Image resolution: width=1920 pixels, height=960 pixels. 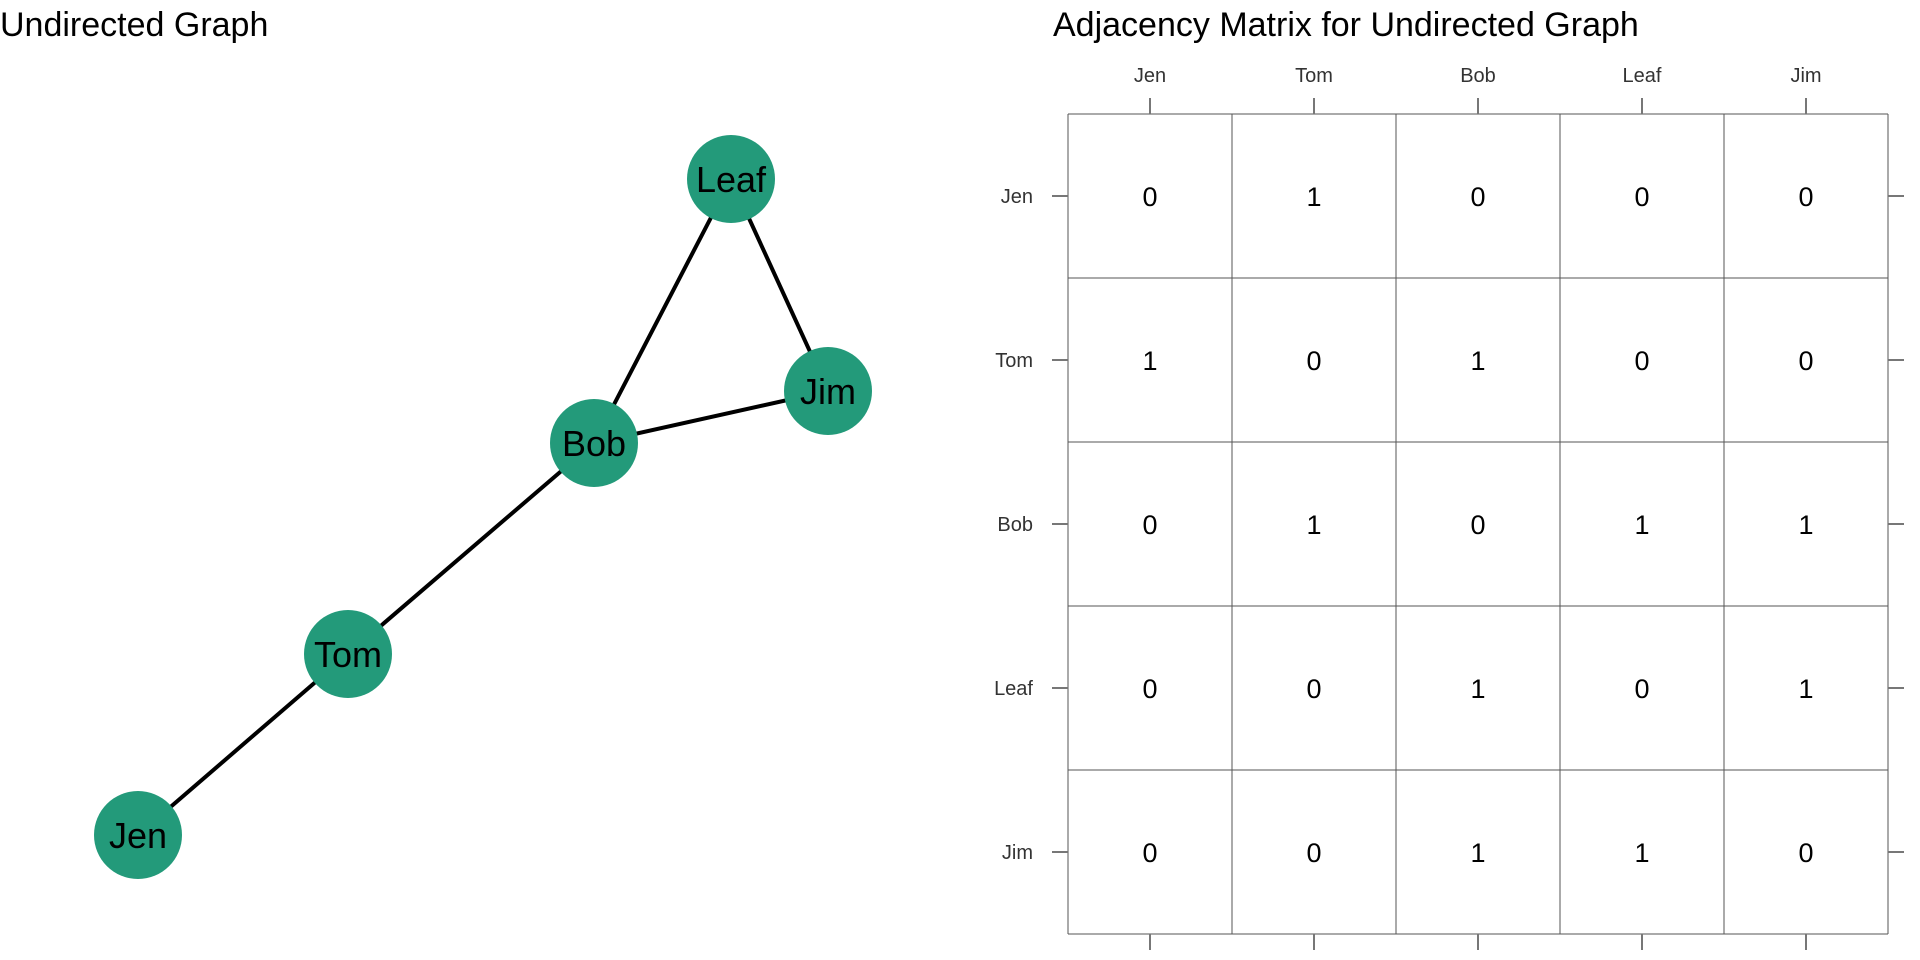 I want to click on row-label-bob: Bob, so click(x=1015, y=525).